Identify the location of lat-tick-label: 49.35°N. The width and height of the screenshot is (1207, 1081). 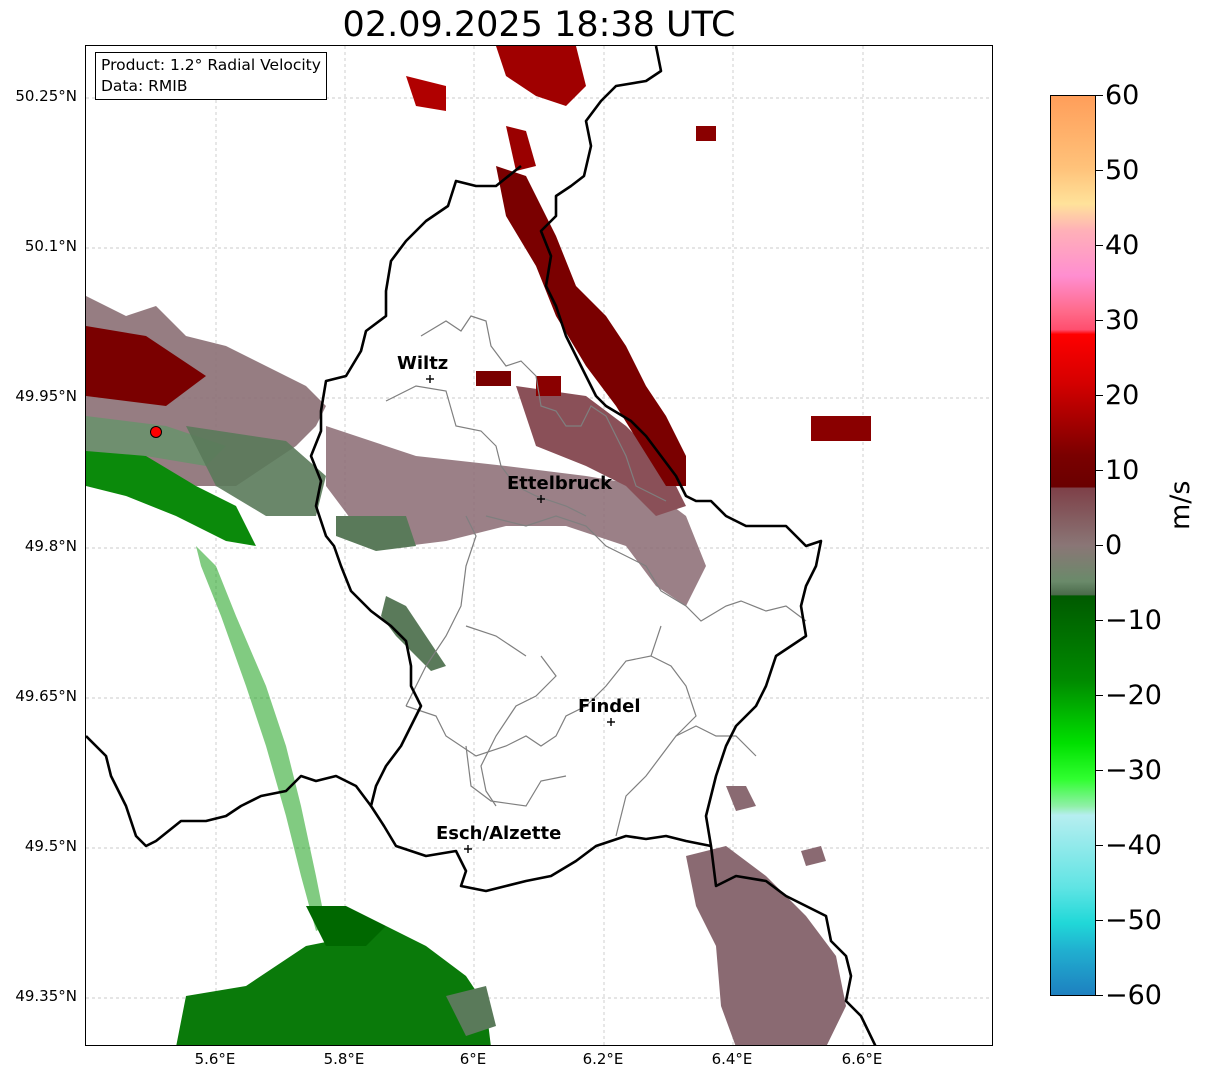
(46, 996).